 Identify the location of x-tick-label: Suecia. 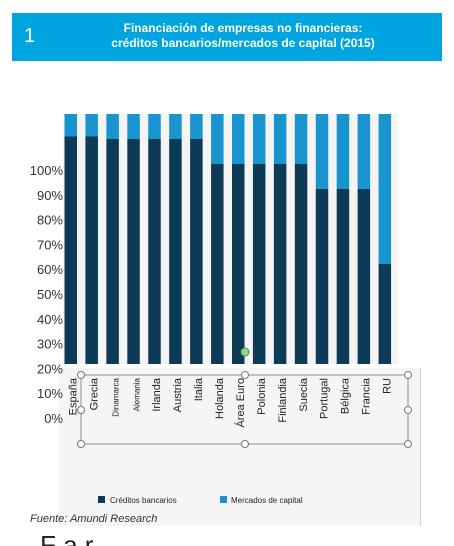
(304, 394).